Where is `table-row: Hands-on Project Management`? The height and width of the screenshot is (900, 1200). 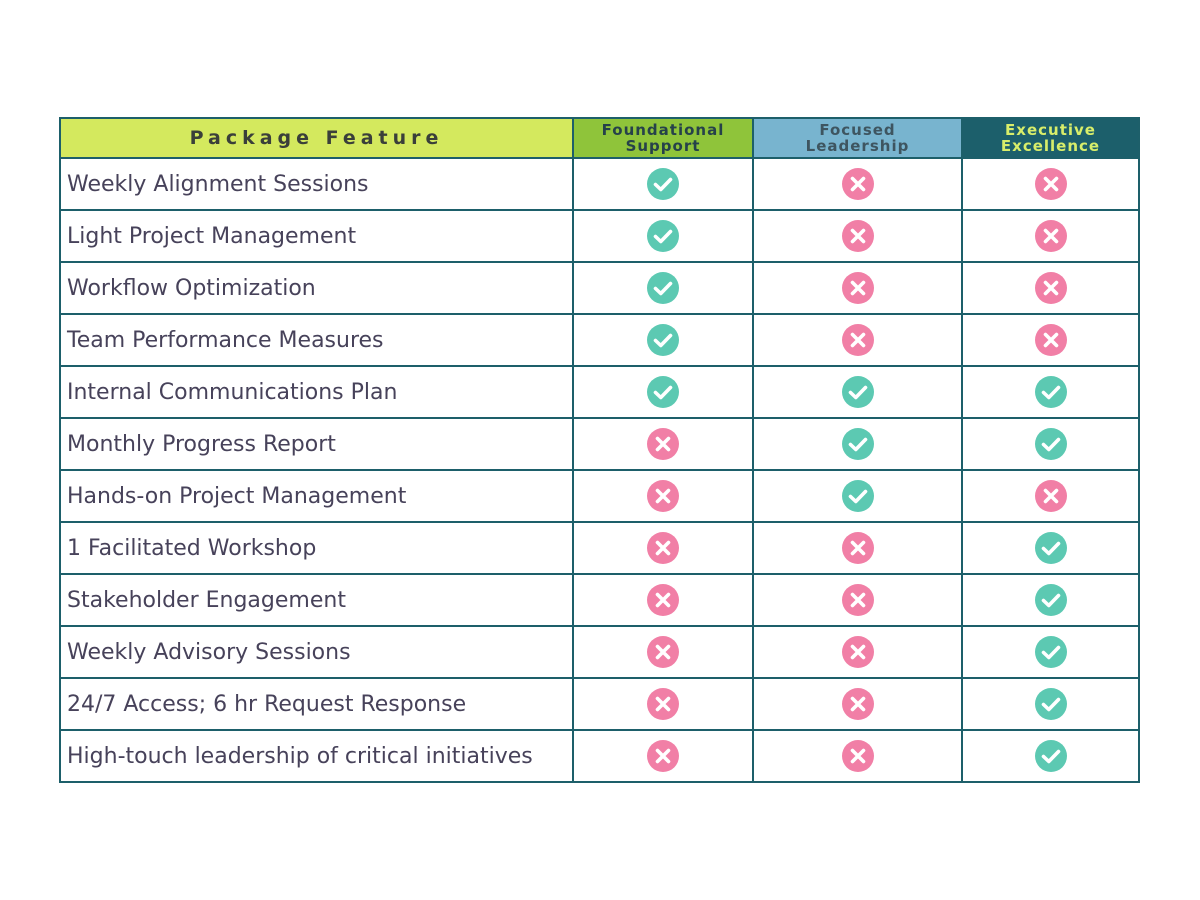 table-row: Hands-on Project Management is located at coordinates (599, 496).